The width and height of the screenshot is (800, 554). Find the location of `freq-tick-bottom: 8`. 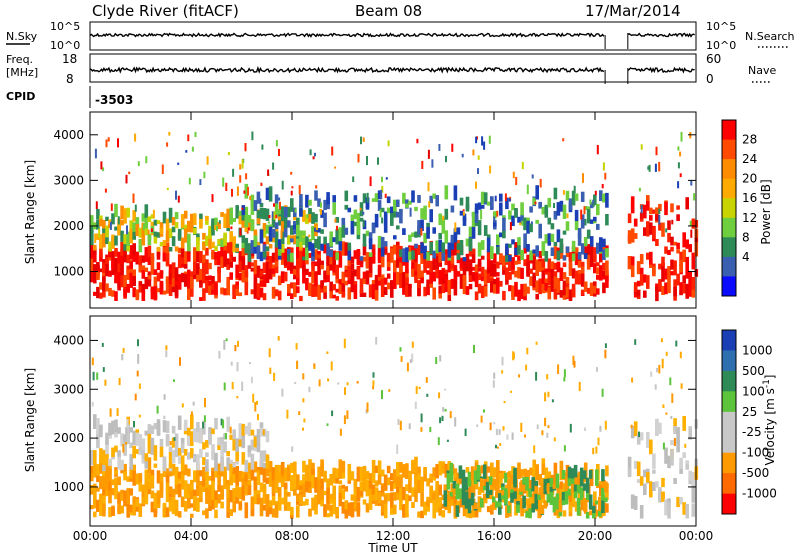

freq-tick-bottom: 8 is located at coordinates (70, 79).